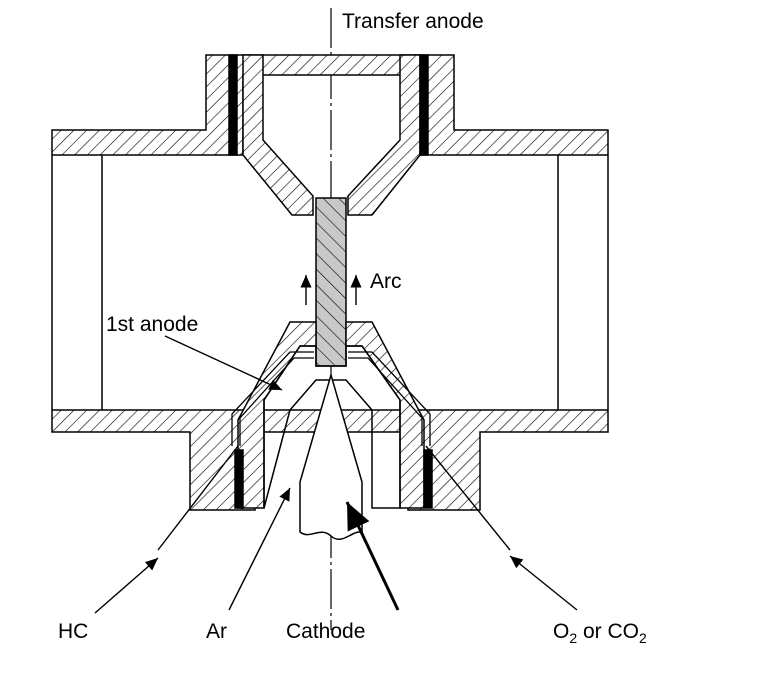 The image size is (760, 678). What do you see at coordinates (126, 585) in the screenshot?
I see `hc-pointer` at bounding box center [126, 585].